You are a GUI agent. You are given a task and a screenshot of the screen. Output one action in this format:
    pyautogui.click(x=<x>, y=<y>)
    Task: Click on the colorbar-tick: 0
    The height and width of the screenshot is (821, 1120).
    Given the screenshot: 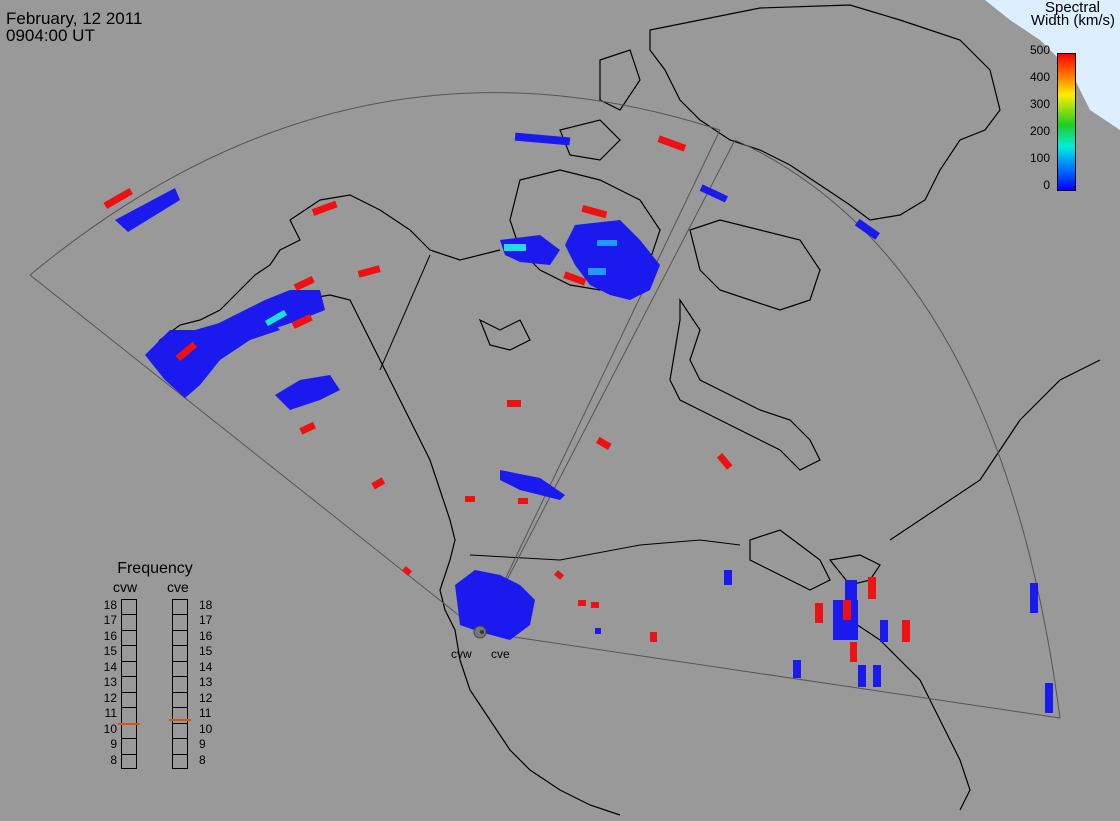 What is the action you would take?
    pyautogui.click(x=1046, y=185)
    